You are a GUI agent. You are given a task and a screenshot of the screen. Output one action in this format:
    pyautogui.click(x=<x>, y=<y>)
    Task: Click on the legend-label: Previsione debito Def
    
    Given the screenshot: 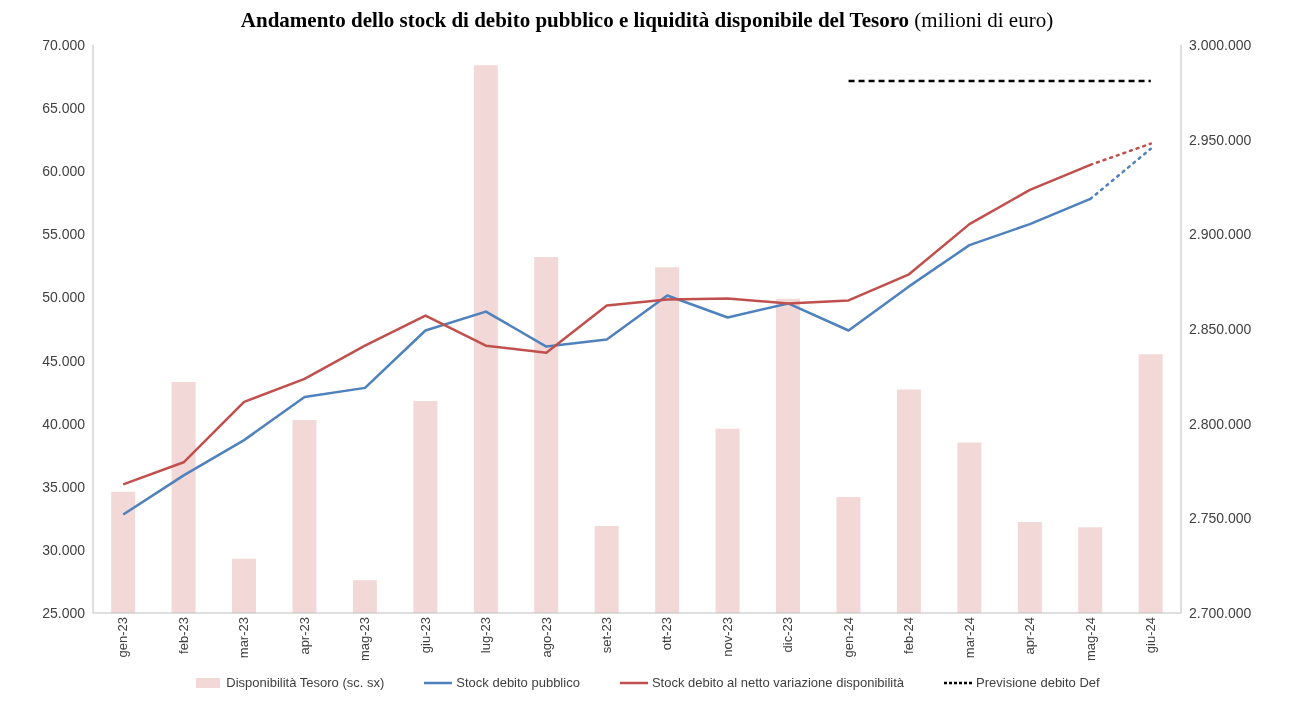 What is the action you would take?
    pyautogui.click(x=1038, y=682)
    